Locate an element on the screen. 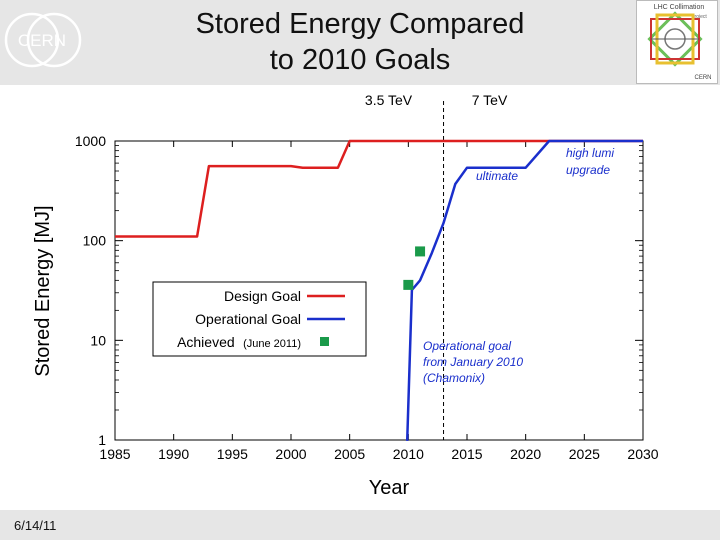 This screenshot has height=540, width=720. footer-band is located at coordinates (360, 525).